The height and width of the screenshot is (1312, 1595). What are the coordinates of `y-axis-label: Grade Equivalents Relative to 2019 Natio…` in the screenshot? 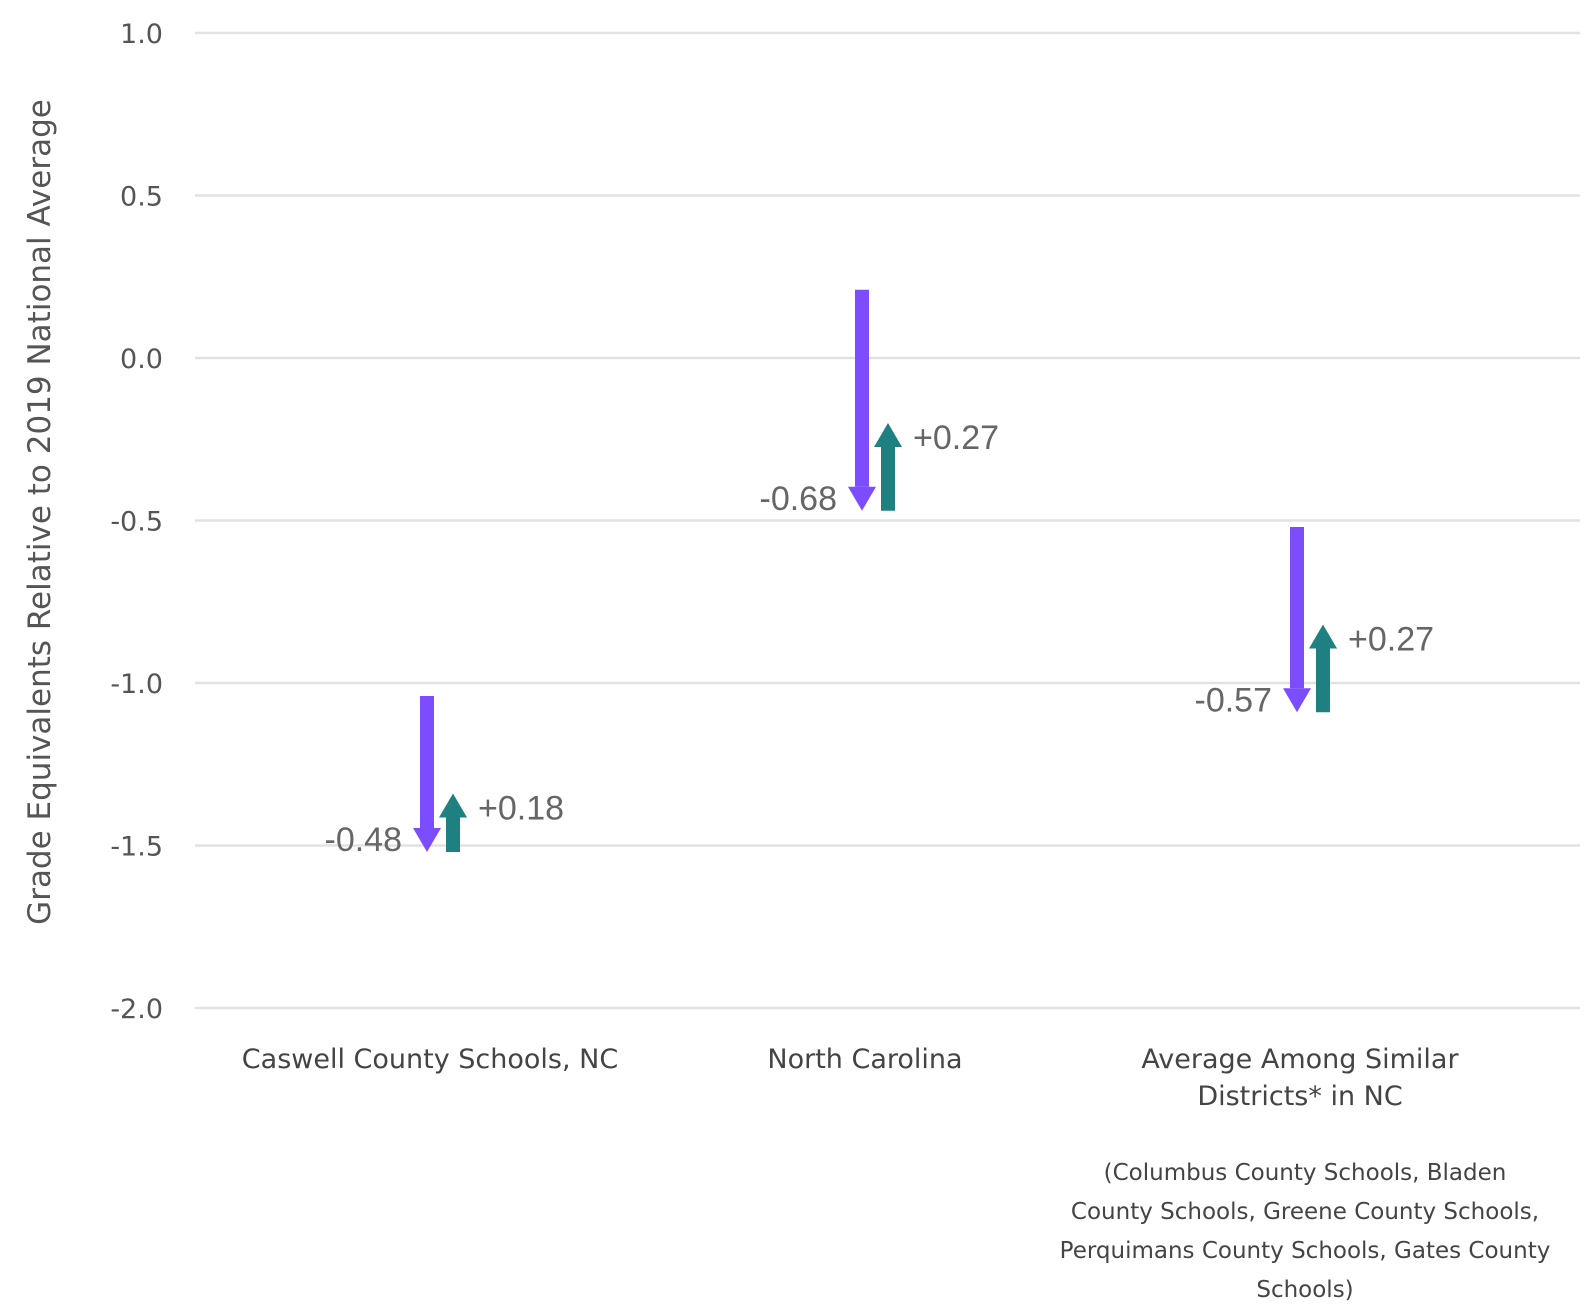 It's located at (40, 512).